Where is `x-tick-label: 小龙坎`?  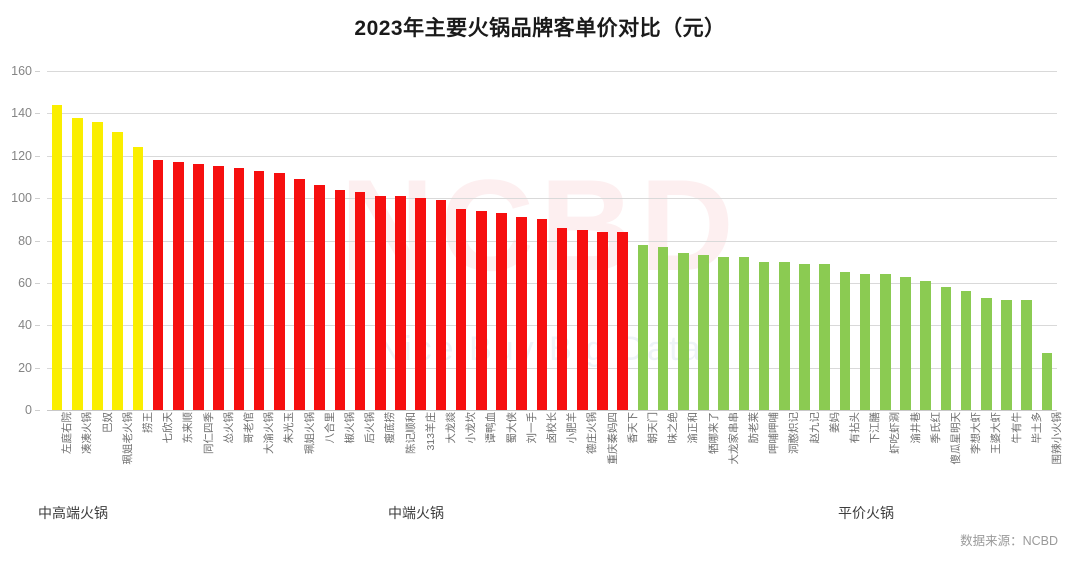
x-tick-label: 小龙坎 is located at coordinates (471, 428).